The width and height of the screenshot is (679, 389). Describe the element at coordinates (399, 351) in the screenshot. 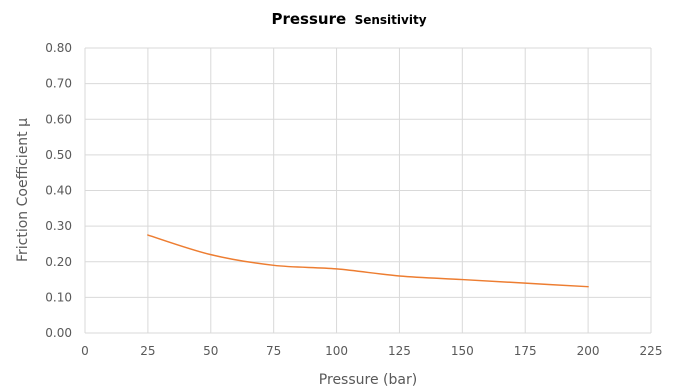

I see `x-tick-label: 125` at that location.